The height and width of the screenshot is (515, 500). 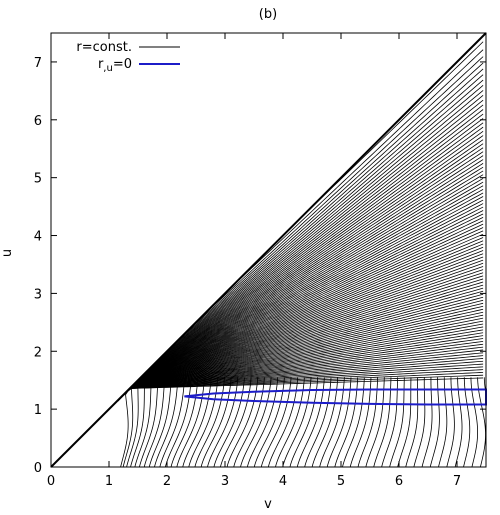 What do you see at coordinates (341, 481) in the screenshot?
I see `x-tick-label: 5` at bounding box center [341, 481].